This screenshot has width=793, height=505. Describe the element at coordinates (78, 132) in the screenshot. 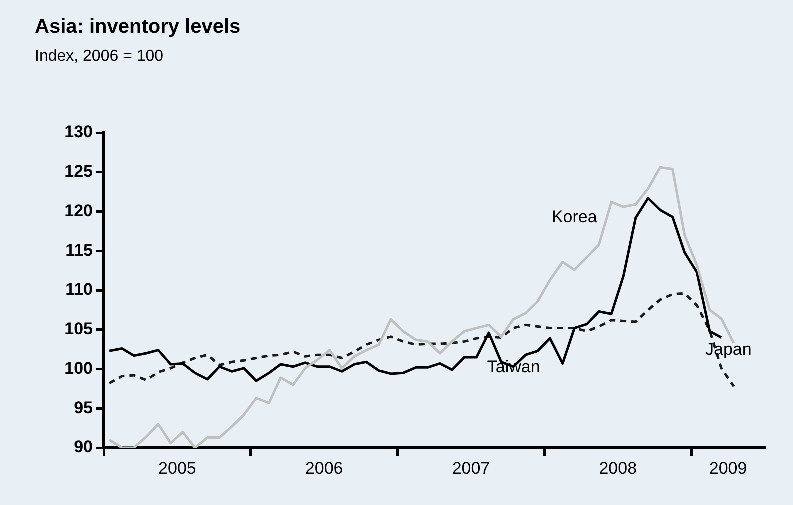

I see `y-tick-label: 130` at that location.